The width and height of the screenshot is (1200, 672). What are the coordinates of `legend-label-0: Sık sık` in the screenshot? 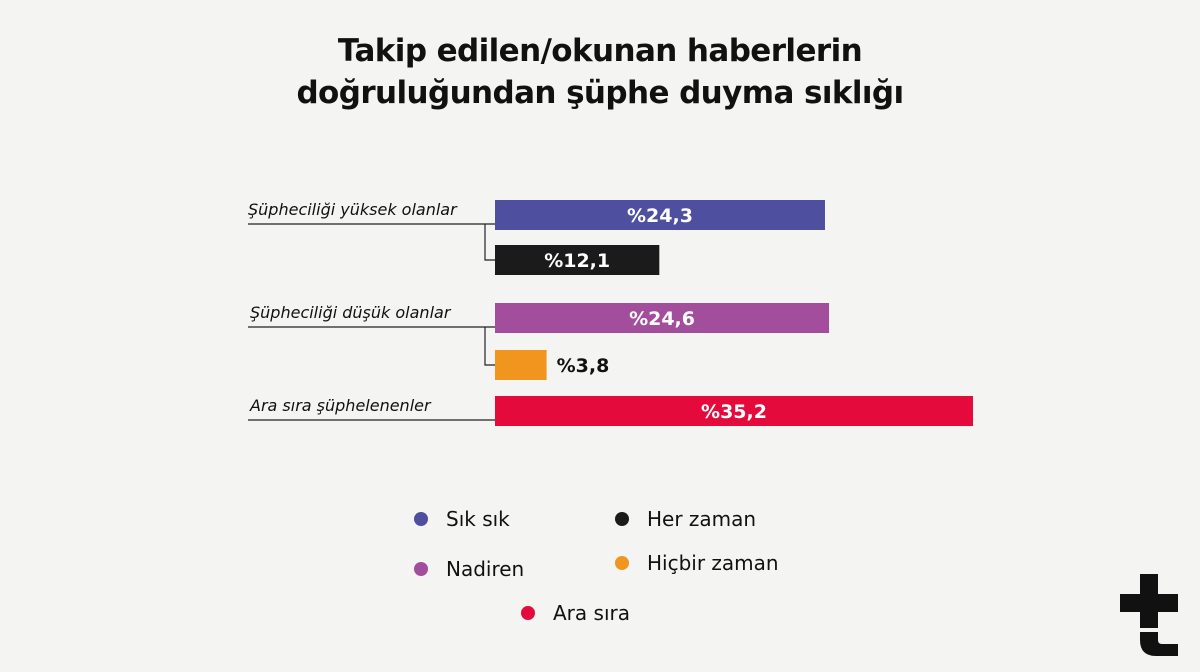 It's located at (478, 519).